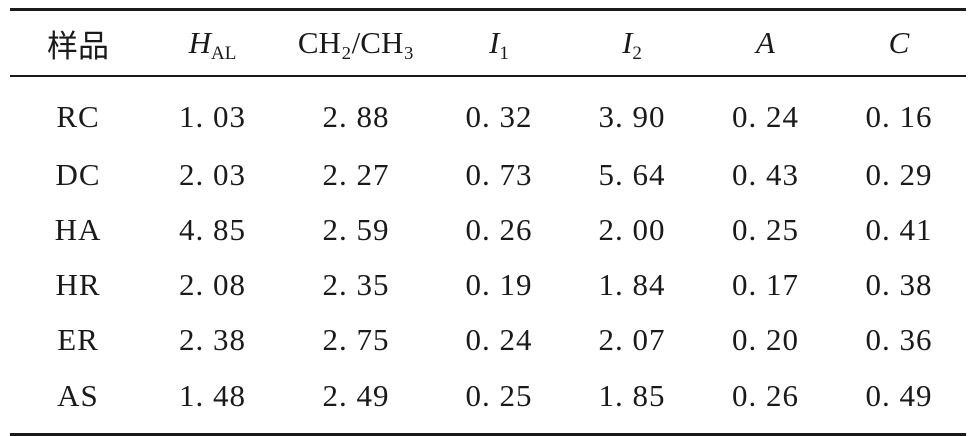 This screenshot has width=976, height=436. What do you see at coordinates (356, 284) in the screenshot?
I see `cell-ch2-ch3: 2. 35` at bounding box center [356, 284].